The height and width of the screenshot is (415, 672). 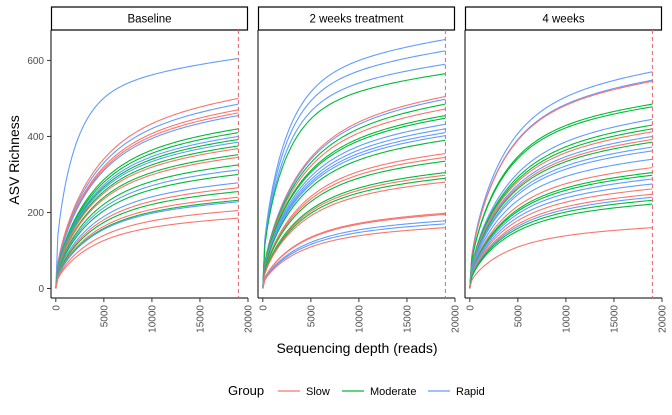 What do you see at coordinates (393, 392) in the screenshot?
I see `legend-label-moderate: Moderate` at bounding box center [393, 392].